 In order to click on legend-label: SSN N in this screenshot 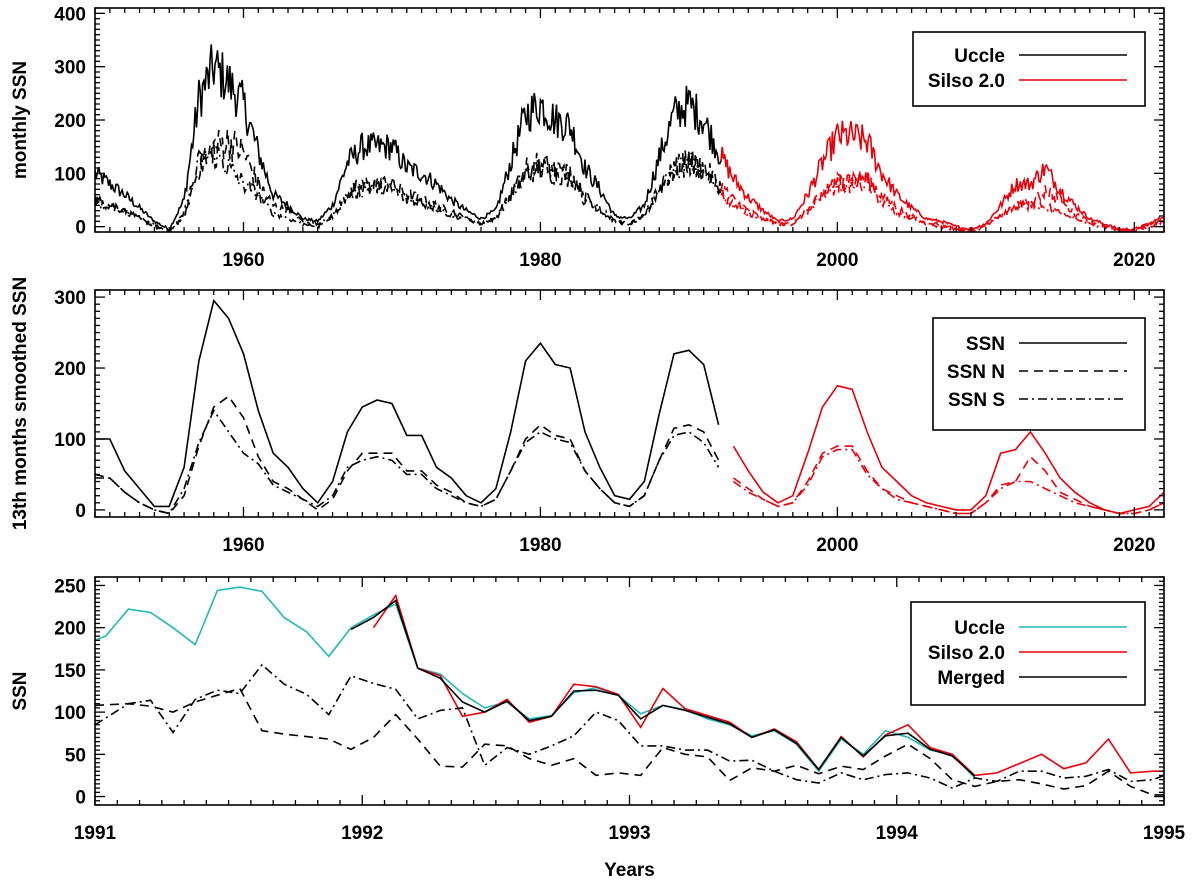, I will do `click(976, 372)`.